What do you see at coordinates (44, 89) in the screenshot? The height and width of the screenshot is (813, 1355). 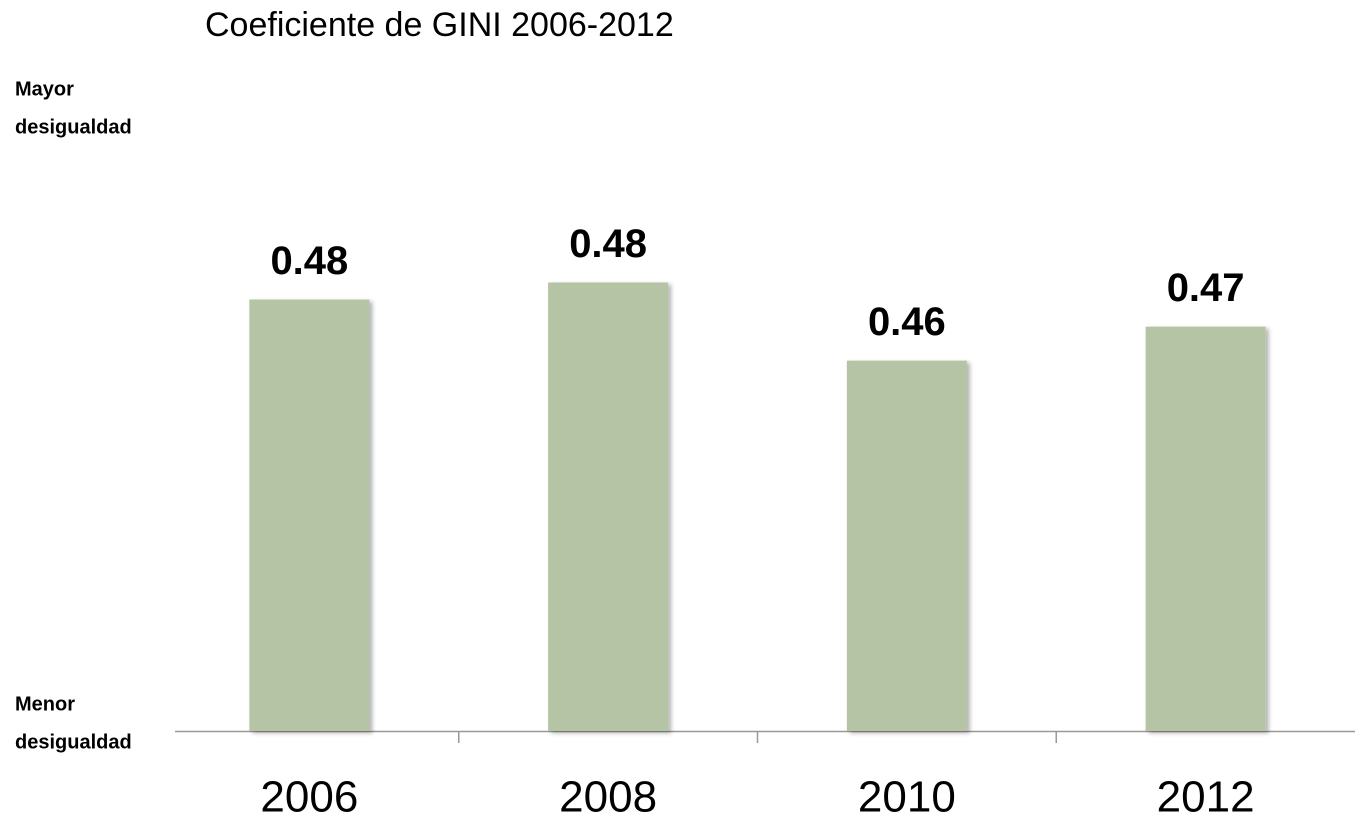 I see `top-label: Mayor` at bounding box center [44, 89].